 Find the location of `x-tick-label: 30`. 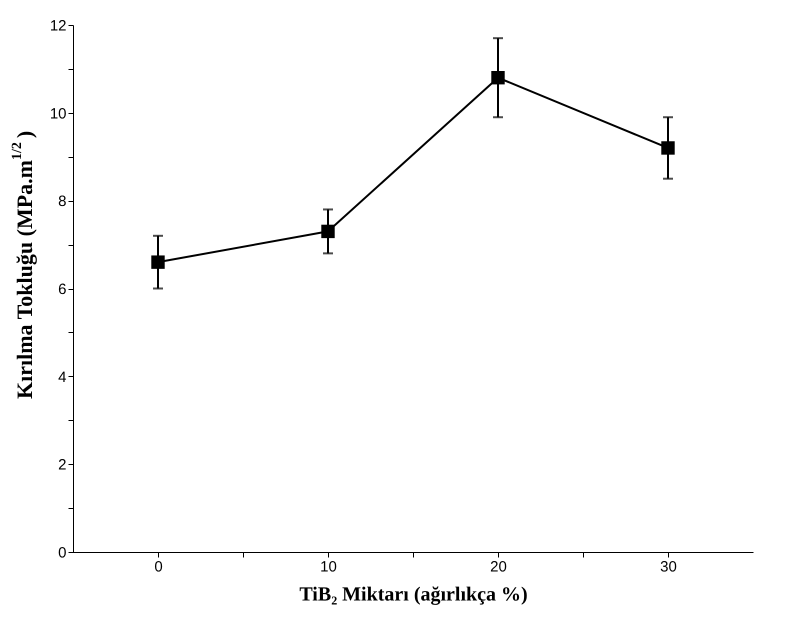

x-tick-label: 30 is located at coordinates (668, 567).